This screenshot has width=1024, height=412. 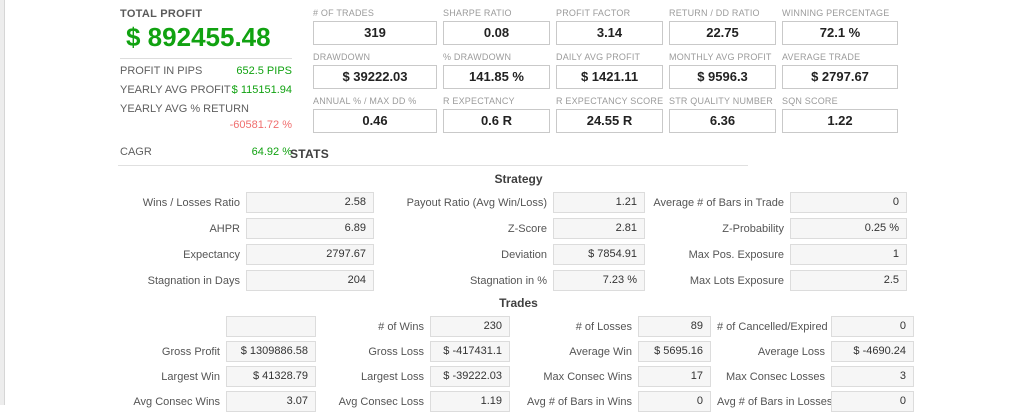 I want to click on stat-value: 7.23 %, so click(x=599, y=280).